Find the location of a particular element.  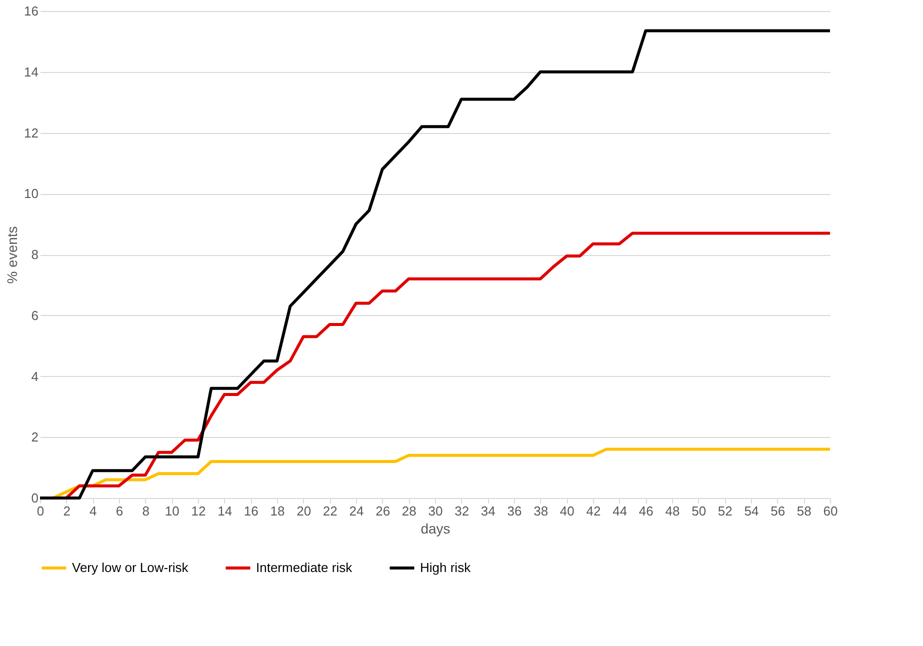

x-tick-label: 46 is located at coordinates (646, 511).